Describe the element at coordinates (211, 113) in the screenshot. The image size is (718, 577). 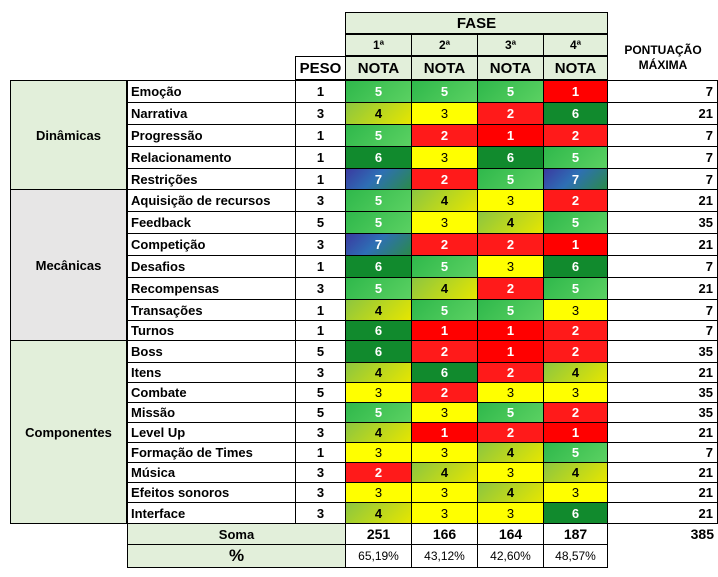
I see `row-label: Narrativa` at that location.